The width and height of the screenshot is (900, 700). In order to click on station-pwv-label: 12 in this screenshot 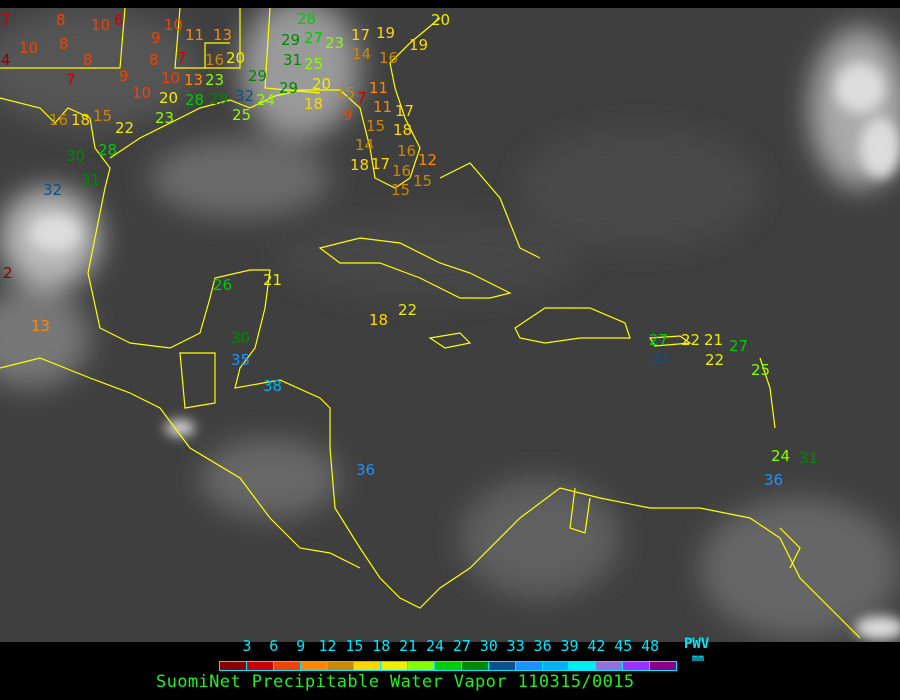, I will do `click(427, 160)`.